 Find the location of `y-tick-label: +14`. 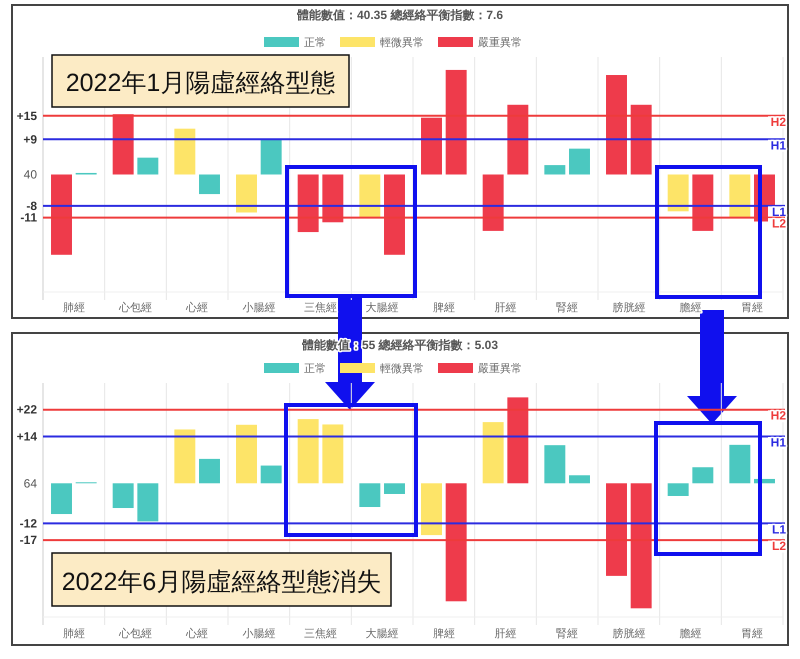

y-tick-label: +14 is located at coordinates (27, 436).